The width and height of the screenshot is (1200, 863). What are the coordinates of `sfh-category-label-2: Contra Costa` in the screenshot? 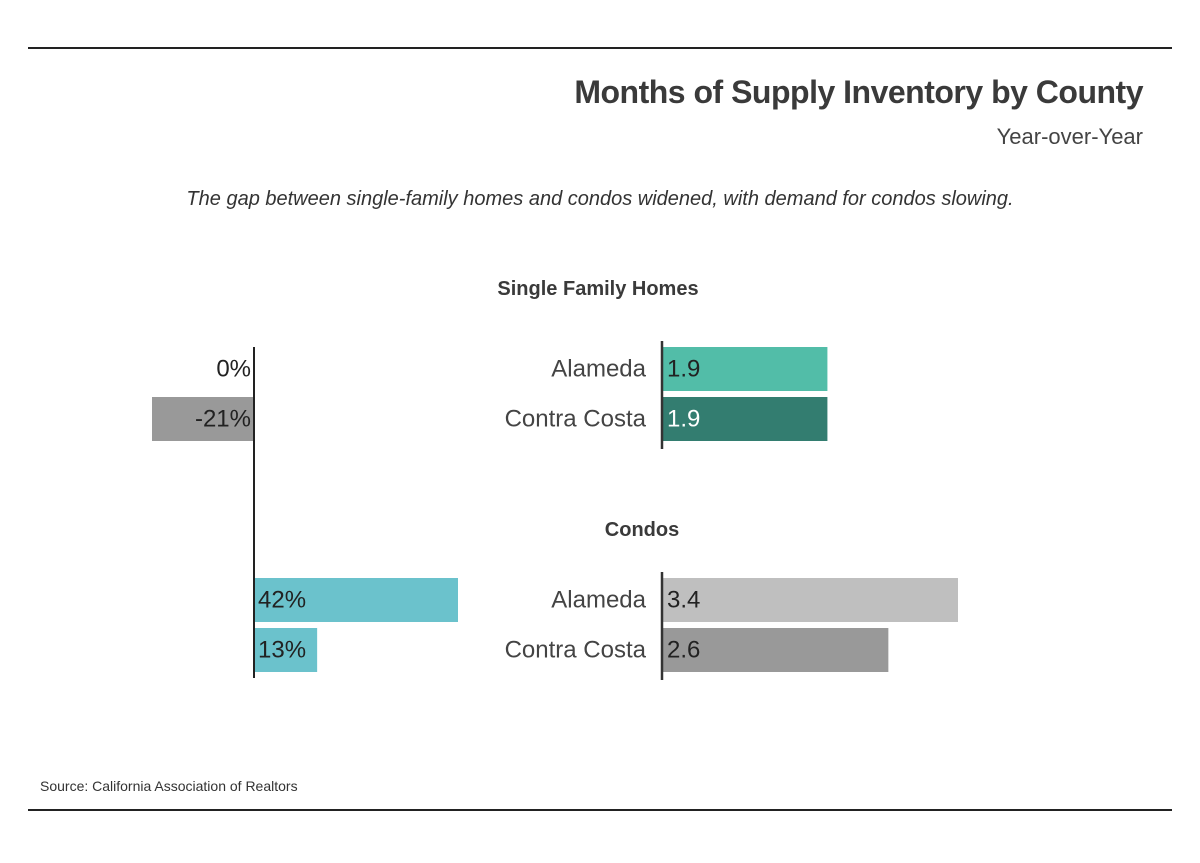 It's located at (576, 418).